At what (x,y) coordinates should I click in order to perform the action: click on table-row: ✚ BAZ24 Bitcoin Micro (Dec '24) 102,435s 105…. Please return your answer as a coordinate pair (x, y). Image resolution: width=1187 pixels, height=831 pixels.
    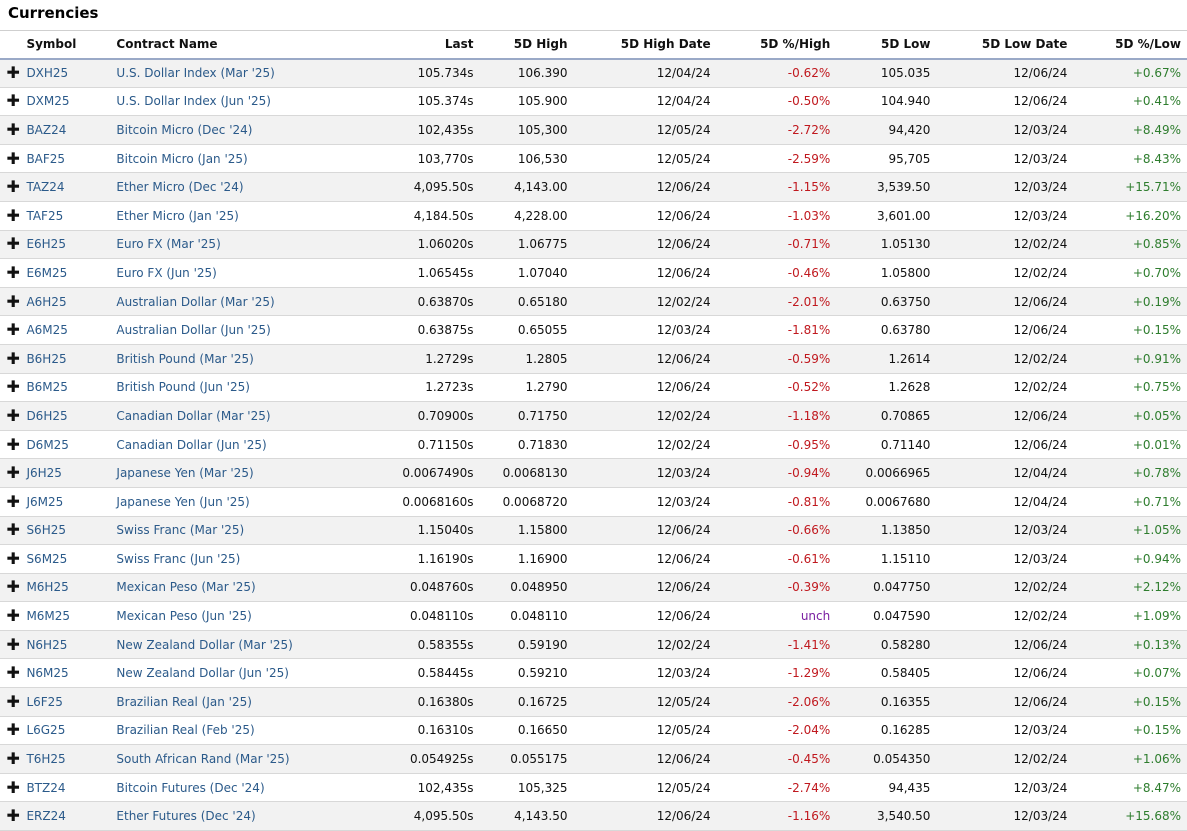
    Looking at the image, I should click on (593, 130).